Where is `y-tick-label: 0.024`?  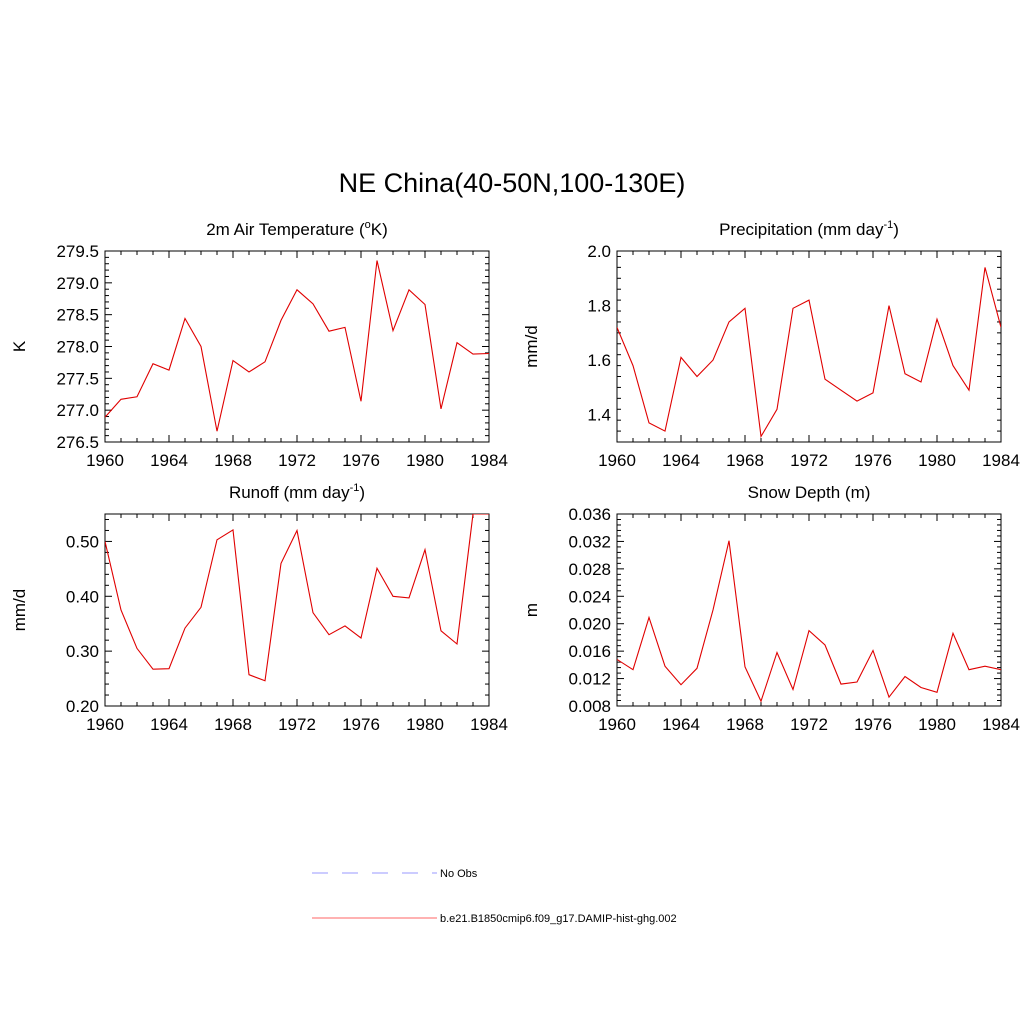
y-tick-label: 0.024 is located at coordinates (589, 596).